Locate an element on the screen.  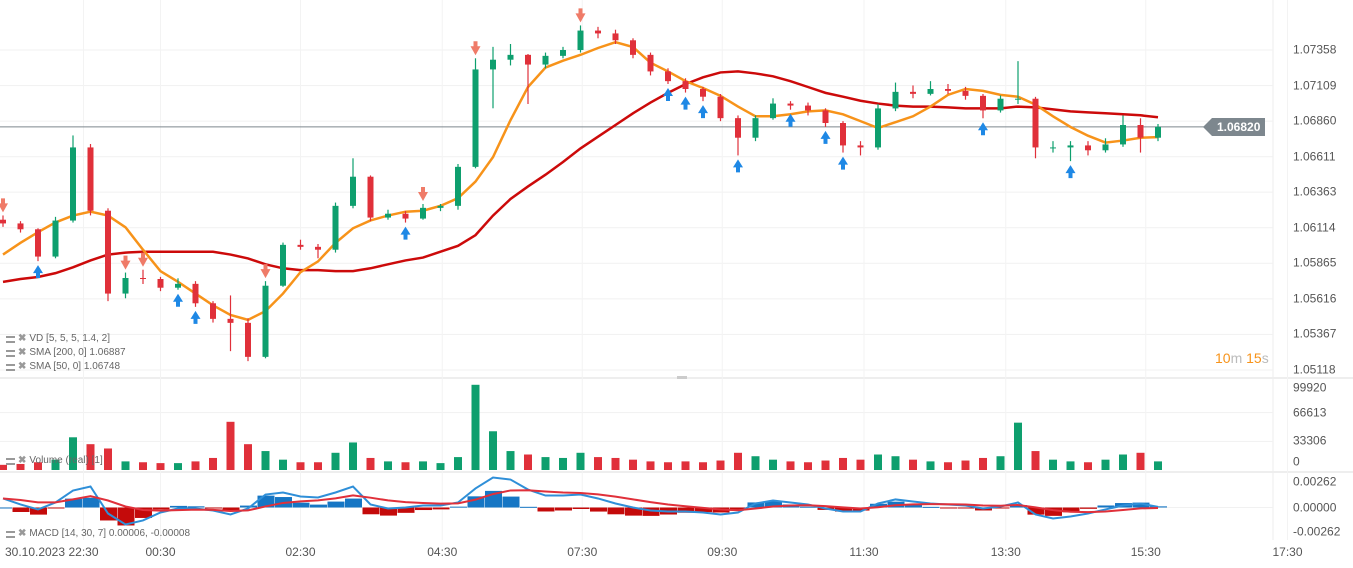
volume-tick-label: 0 is located at coordinates (1296, 461).